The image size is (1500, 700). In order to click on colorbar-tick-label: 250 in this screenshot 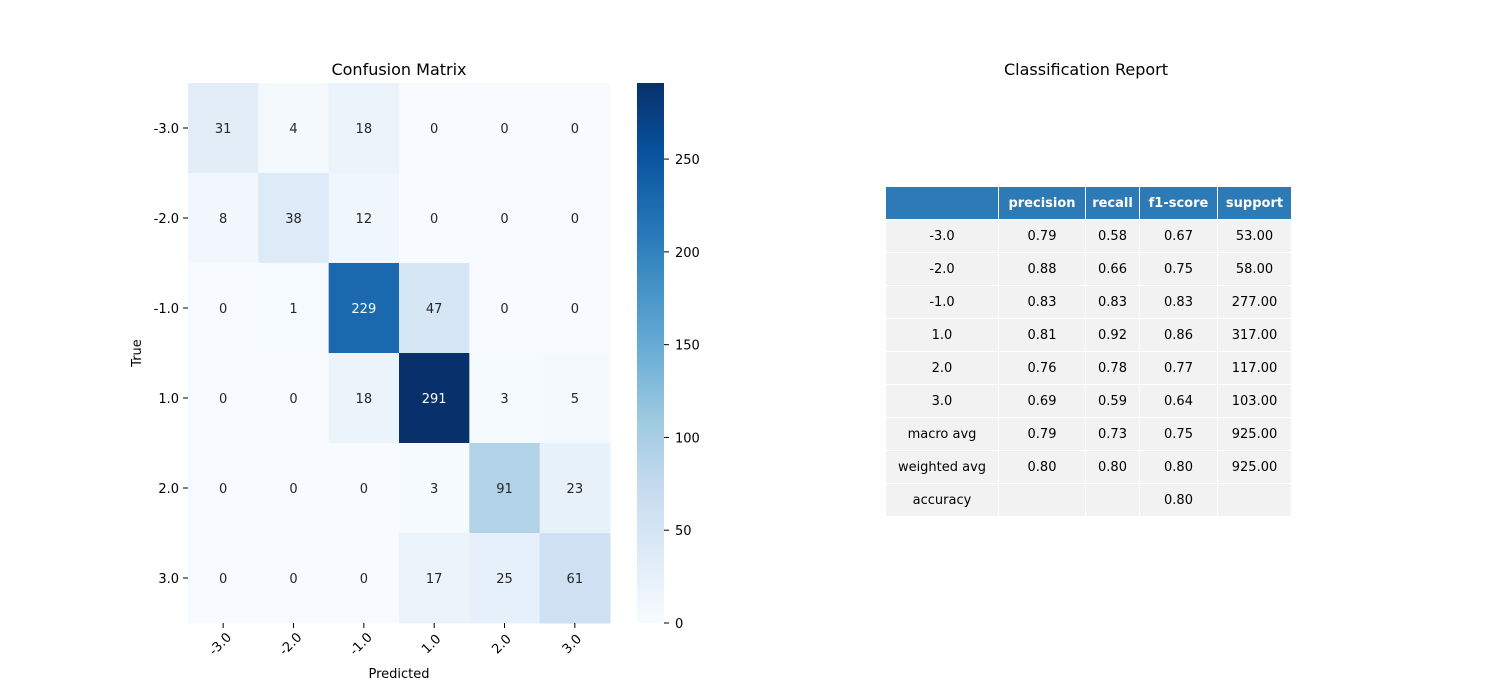, I will do `click(687, 160)`.